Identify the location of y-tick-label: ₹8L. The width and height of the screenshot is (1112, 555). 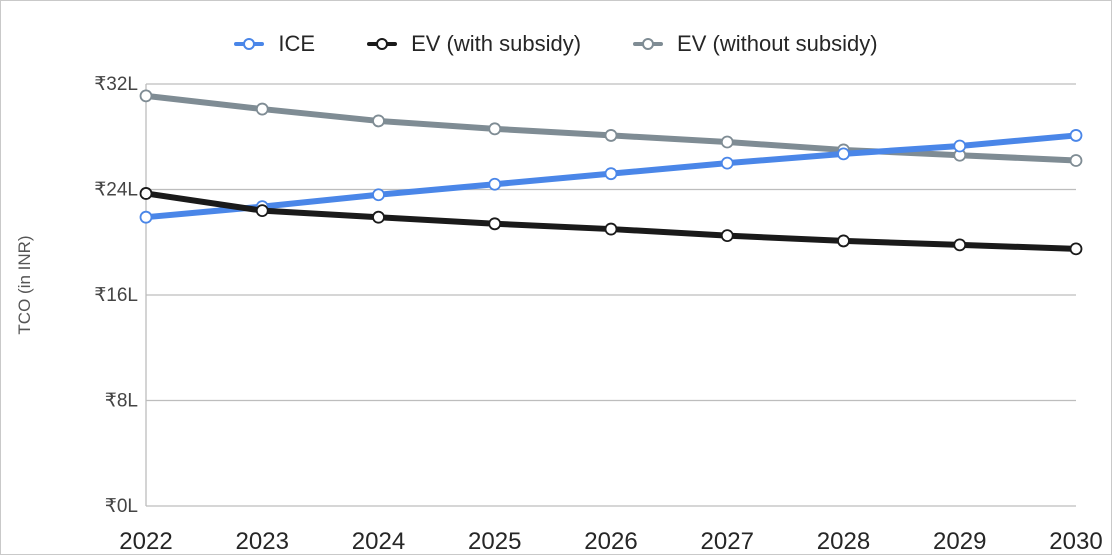
(121, 401).